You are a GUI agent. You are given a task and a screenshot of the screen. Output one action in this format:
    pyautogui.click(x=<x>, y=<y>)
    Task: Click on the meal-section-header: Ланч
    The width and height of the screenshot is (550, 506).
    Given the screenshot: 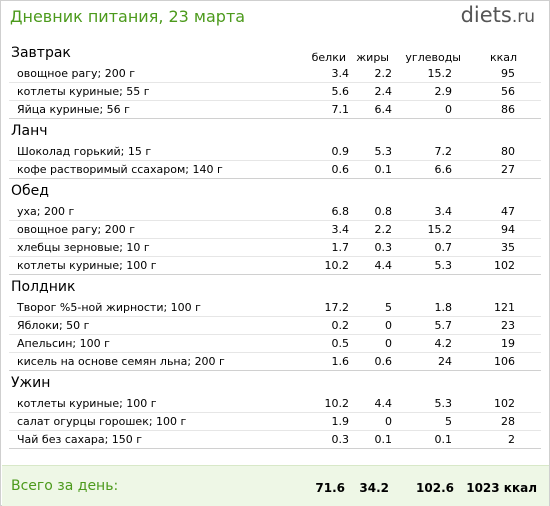 What is the action you would take?
    pyautogui.click(x=275, y=133)
    